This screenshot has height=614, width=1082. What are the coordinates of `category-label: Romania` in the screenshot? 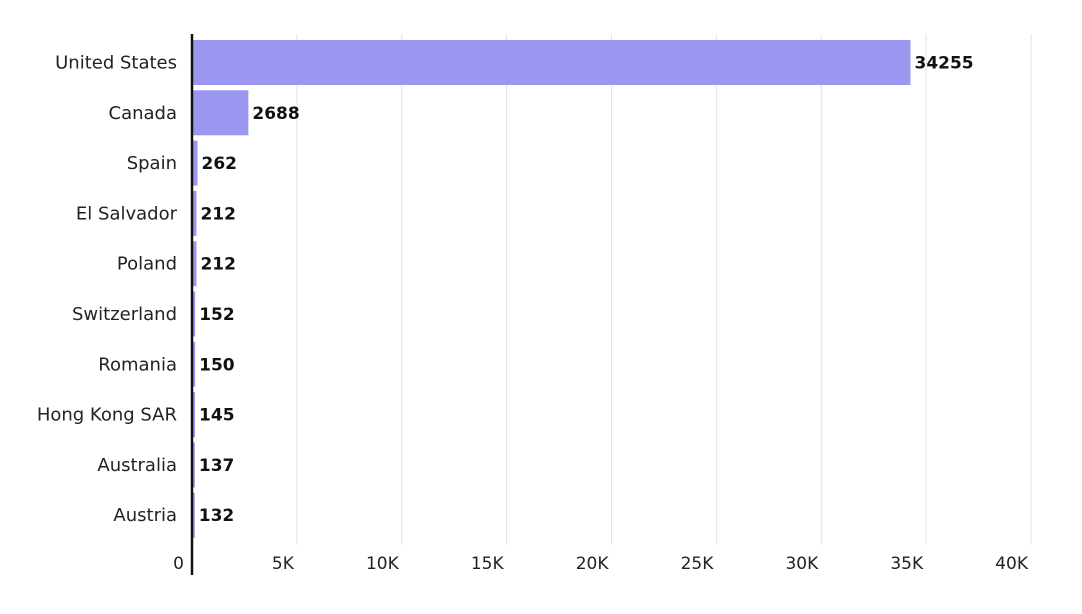 It's located at (137, 364).